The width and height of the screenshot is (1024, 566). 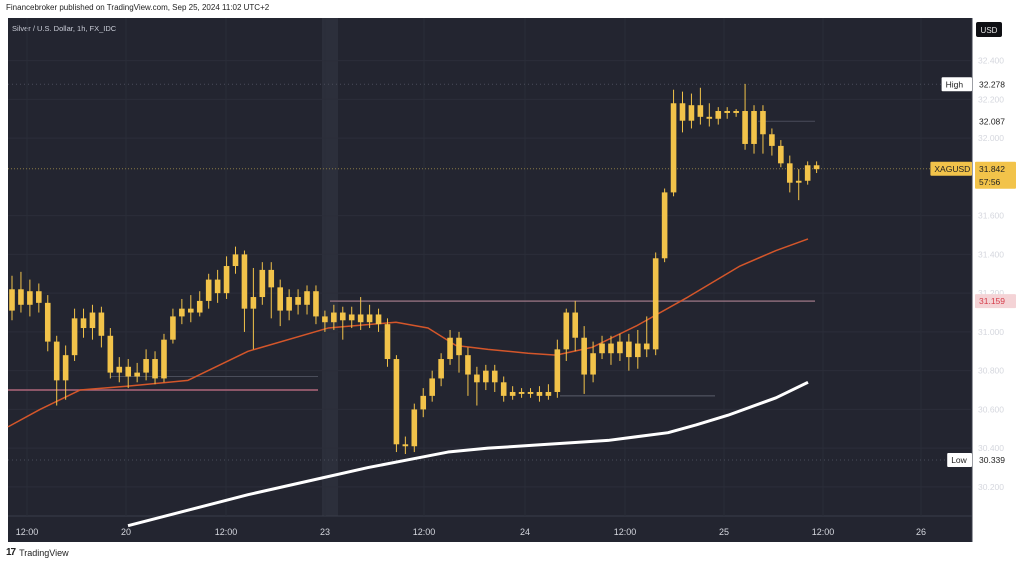 I want to click on y-tick-label: 30.600, so click(x=991, y=409).